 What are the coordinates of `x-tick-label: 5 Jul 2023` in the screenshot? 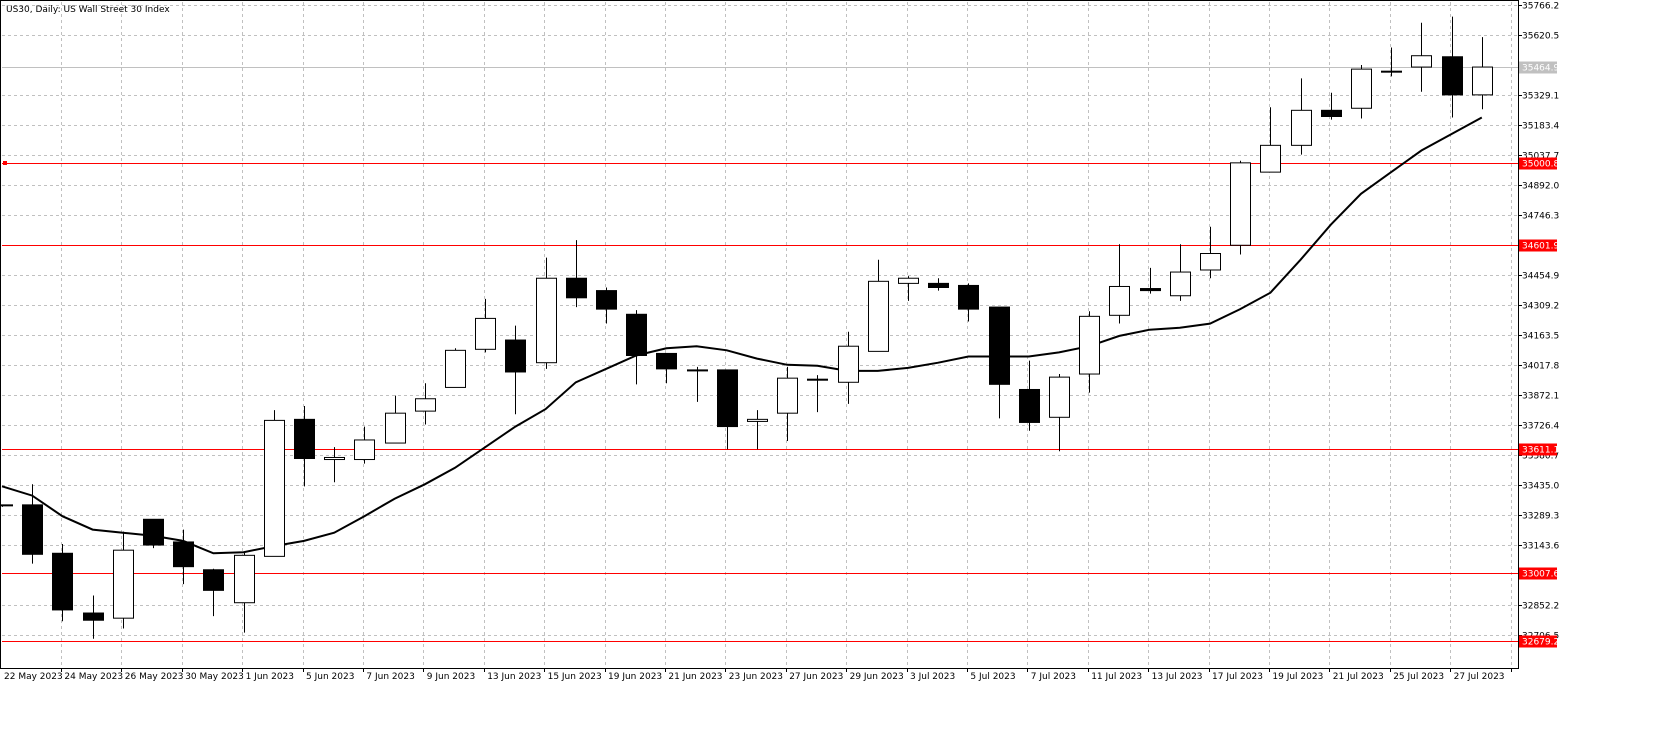 It's located at (992, 677).